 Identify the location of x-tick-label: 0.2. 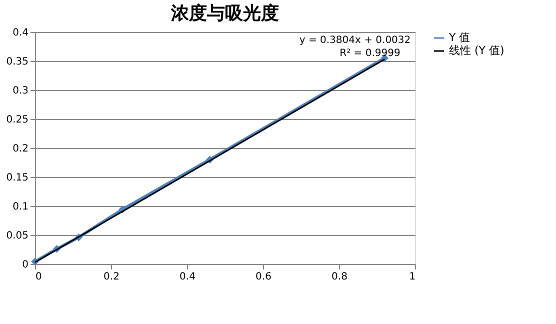
(112, 277).